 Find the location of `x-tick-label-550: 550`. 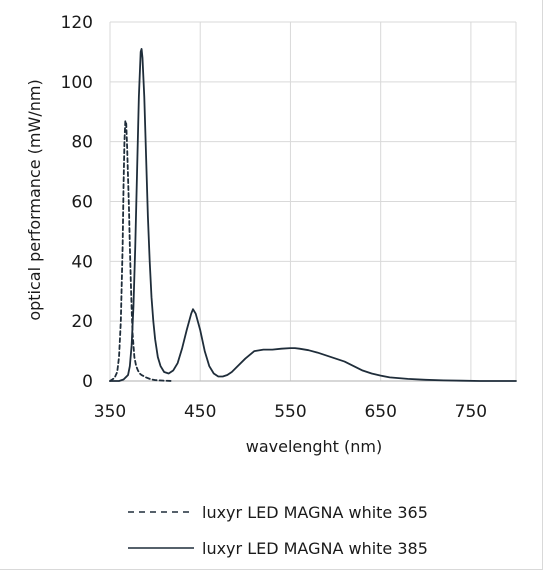

x-tick-label-550: 550 is located at coordinates (290, 412).